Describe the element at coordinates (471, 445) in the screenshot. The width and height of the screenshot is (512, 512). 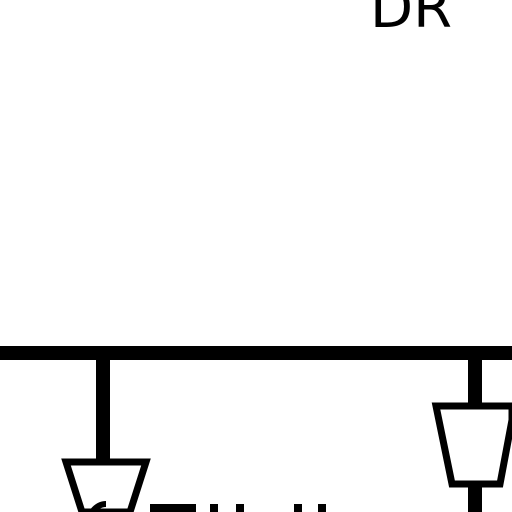
I see `right-connector-trapezoid` at that location.